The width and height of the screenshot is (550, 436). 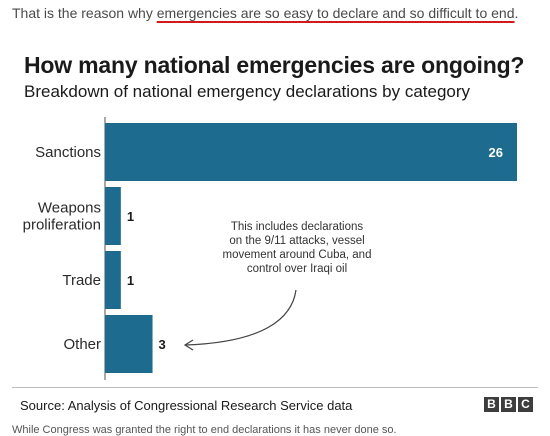 I want to click on bar-other, so click(x=129, y=344).